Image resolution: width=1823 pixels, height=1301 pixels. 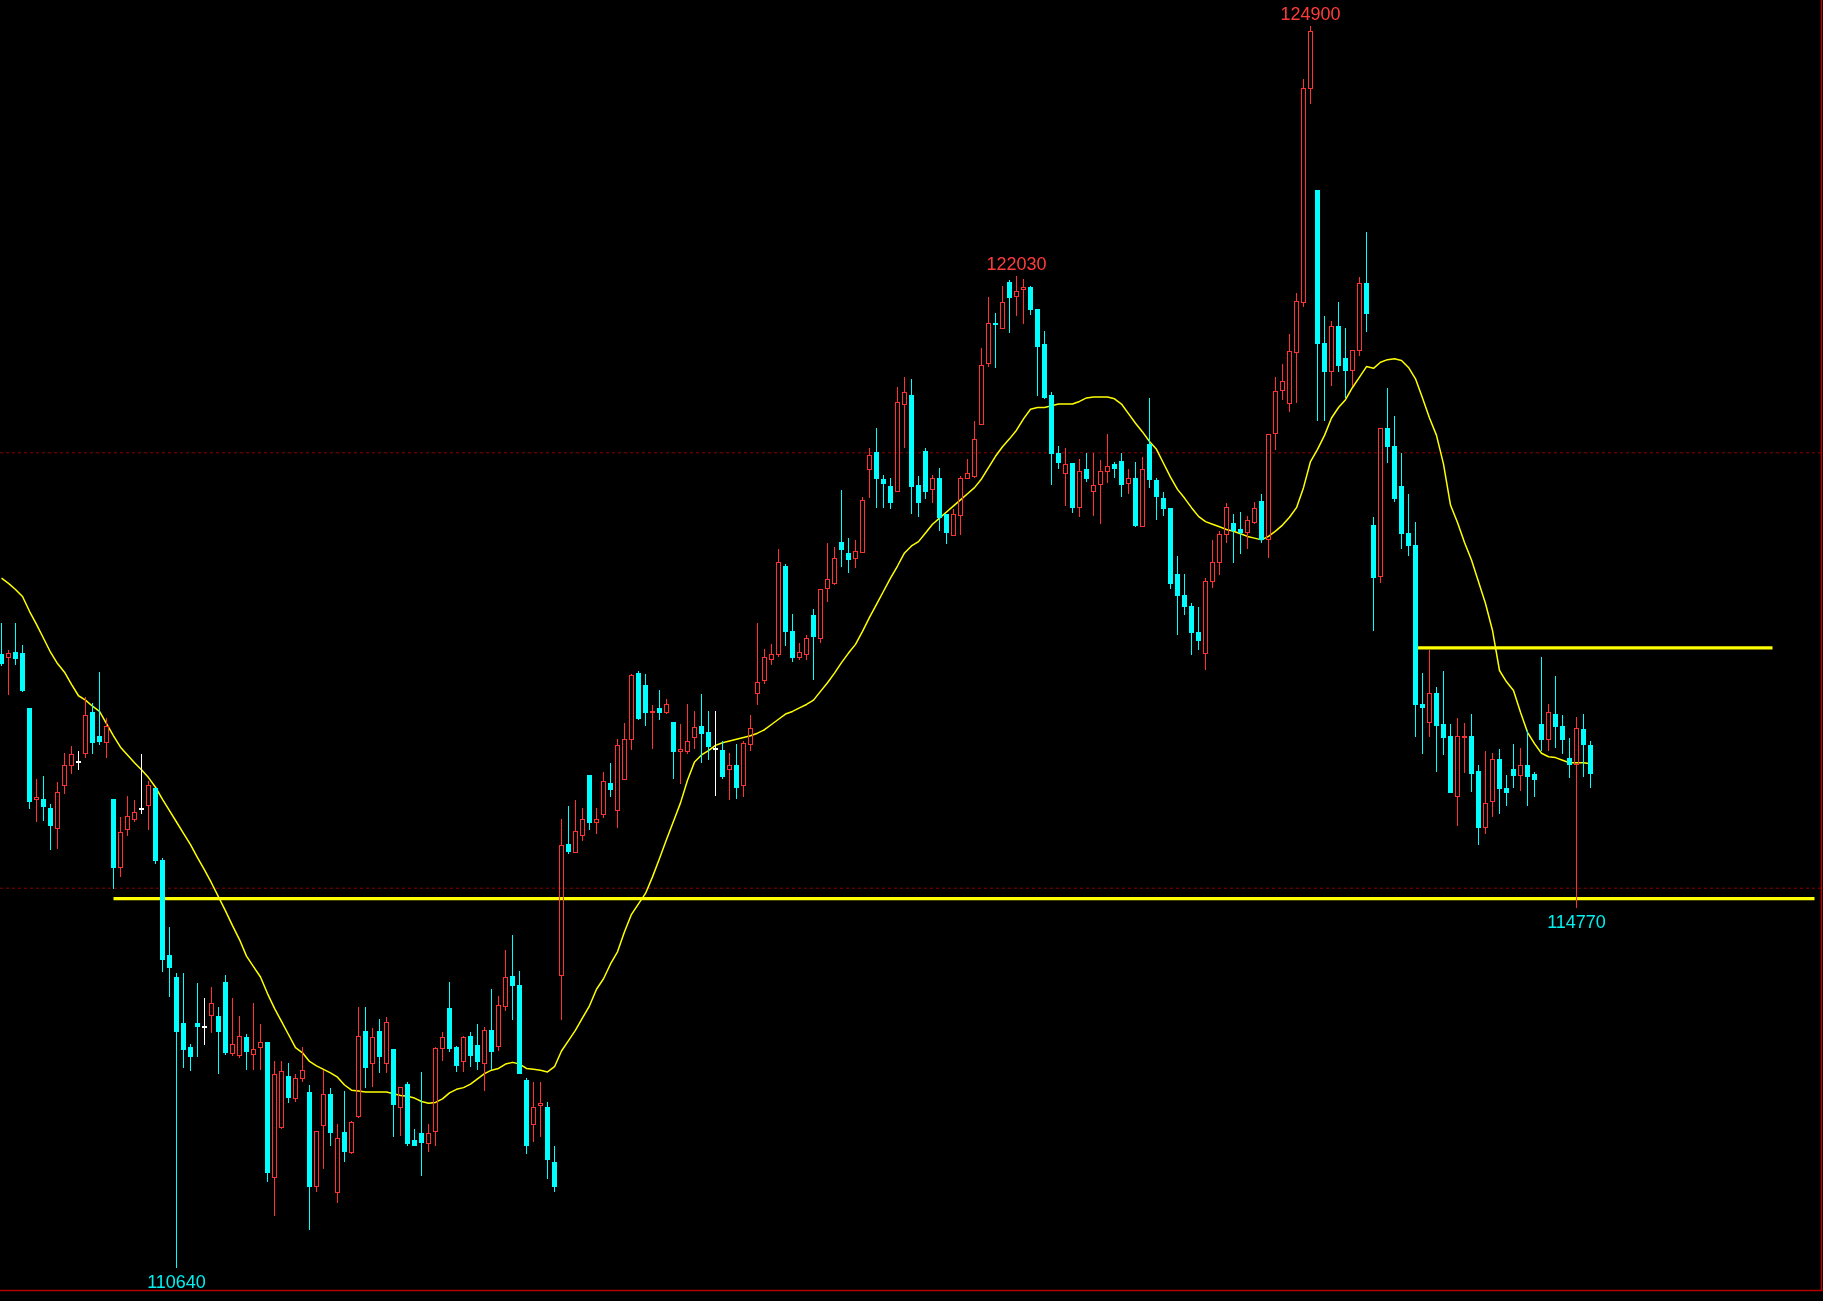 I want to click on annotation: 110640, so click(x=176, y=1281).